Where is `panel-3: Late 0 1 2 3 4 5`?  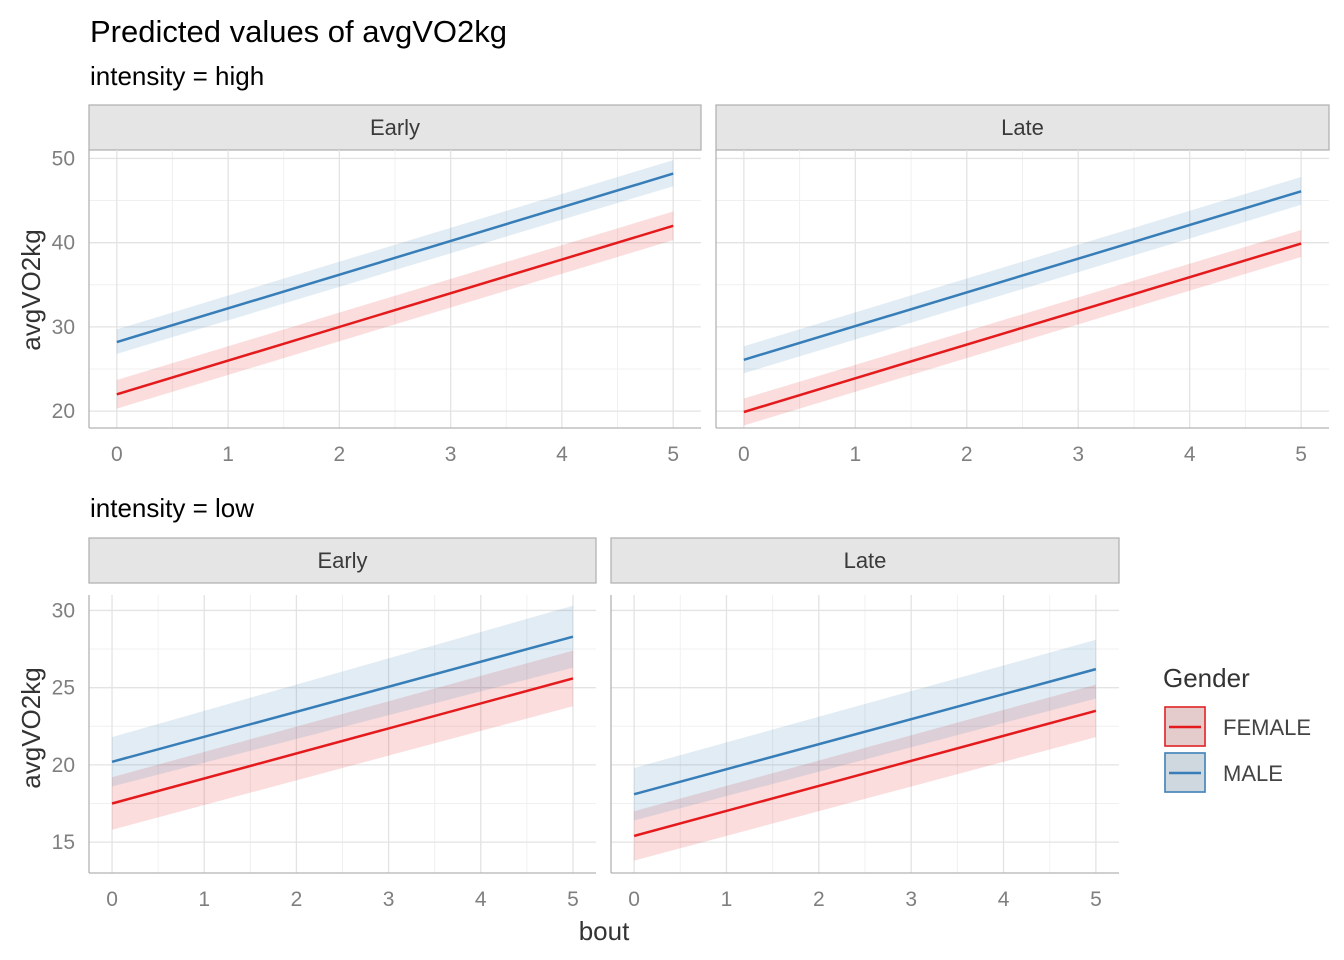
panel-3: Late 0 1 2 3 4 5 is located at coordinates (865, 724).